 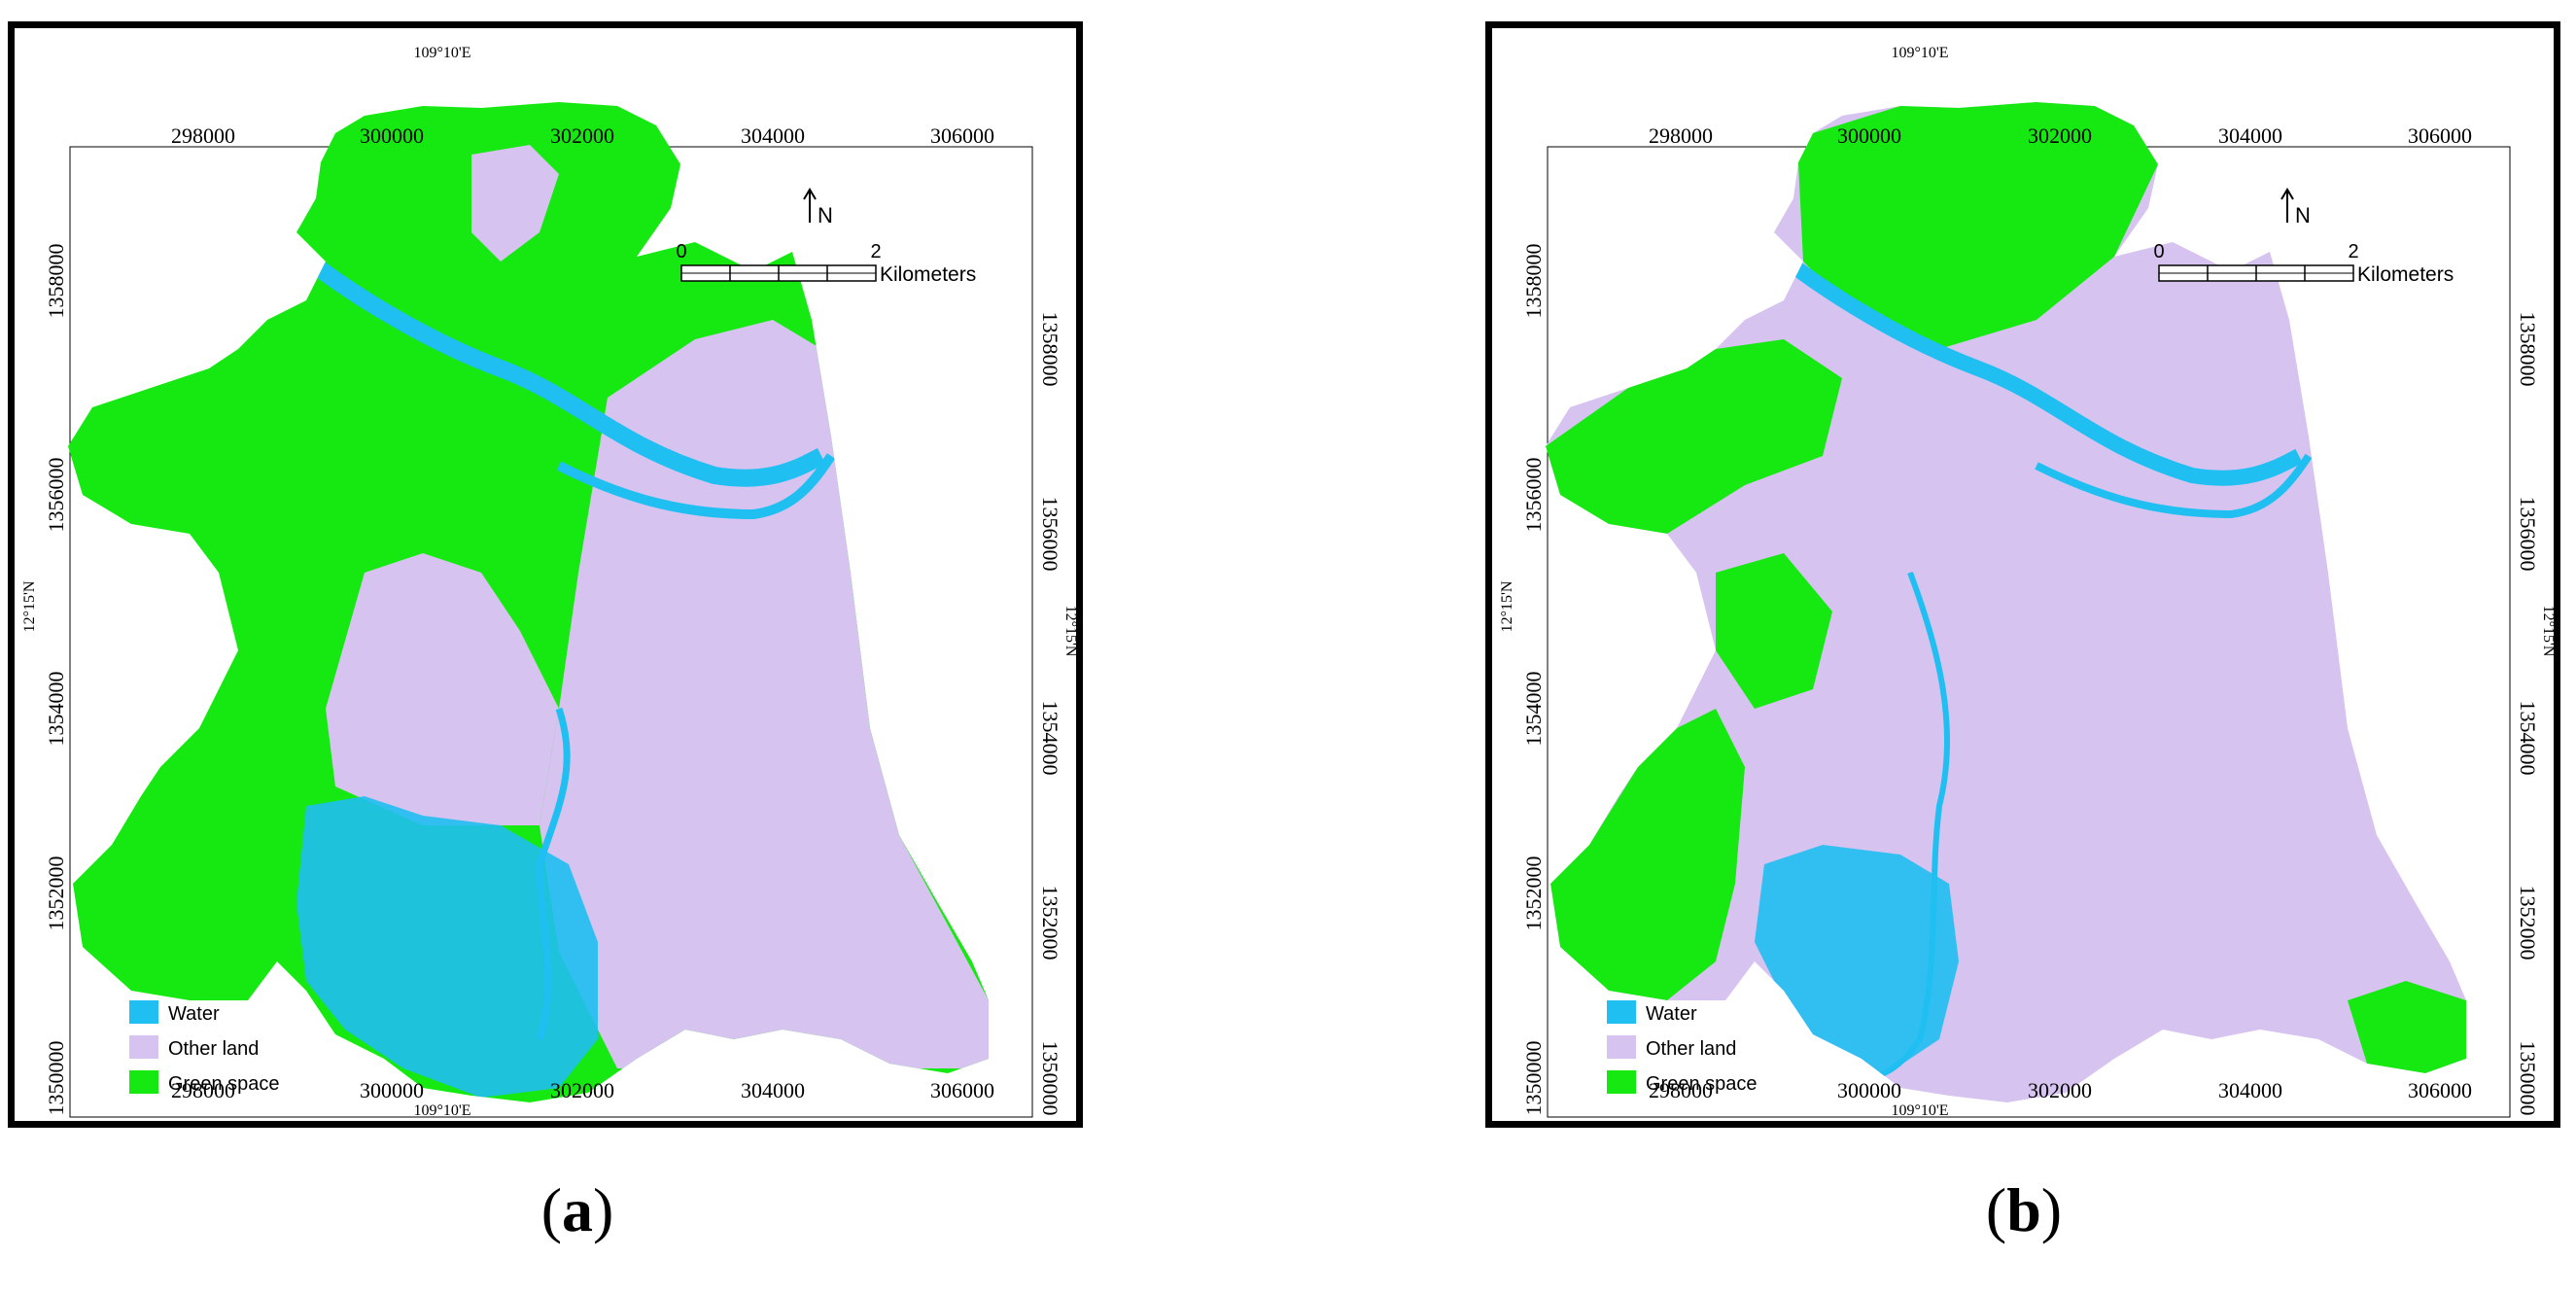 I want to click on caption-a: (a), so click(x=577, y=1209).